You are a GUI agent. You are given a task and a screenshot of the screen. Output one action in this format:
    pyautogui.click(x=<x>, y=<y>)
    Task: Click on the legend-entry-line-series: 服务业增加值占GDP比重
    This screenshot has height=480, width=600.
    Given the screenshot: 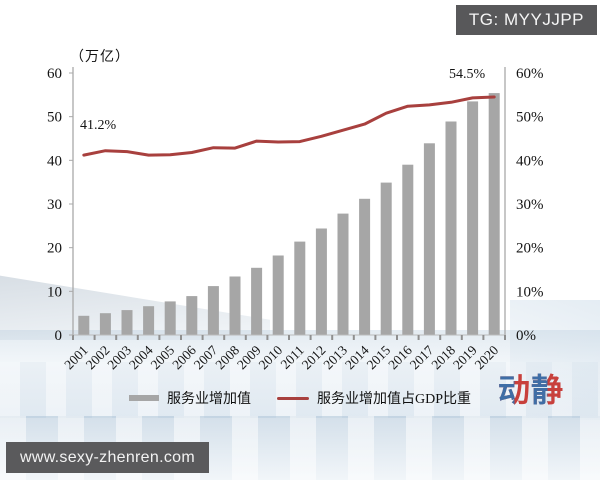 What is the action you would take?
    pyautogui.click(x=373, y=398)
    